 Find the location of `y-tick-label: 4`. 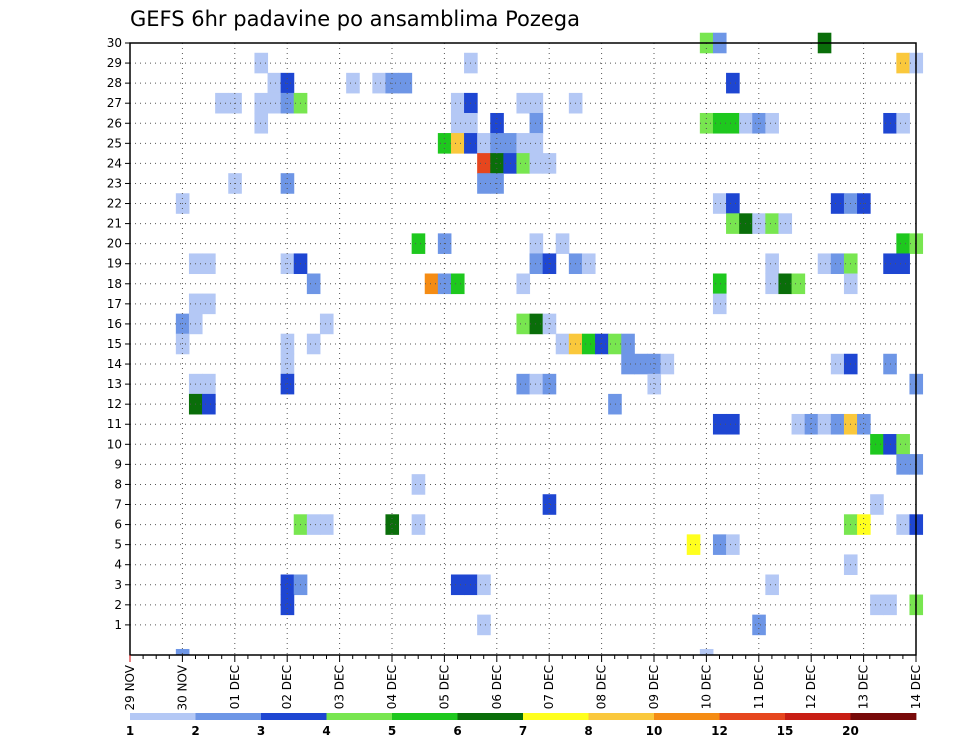

y-tick-label: 4 is located at coordinates (118, 565).